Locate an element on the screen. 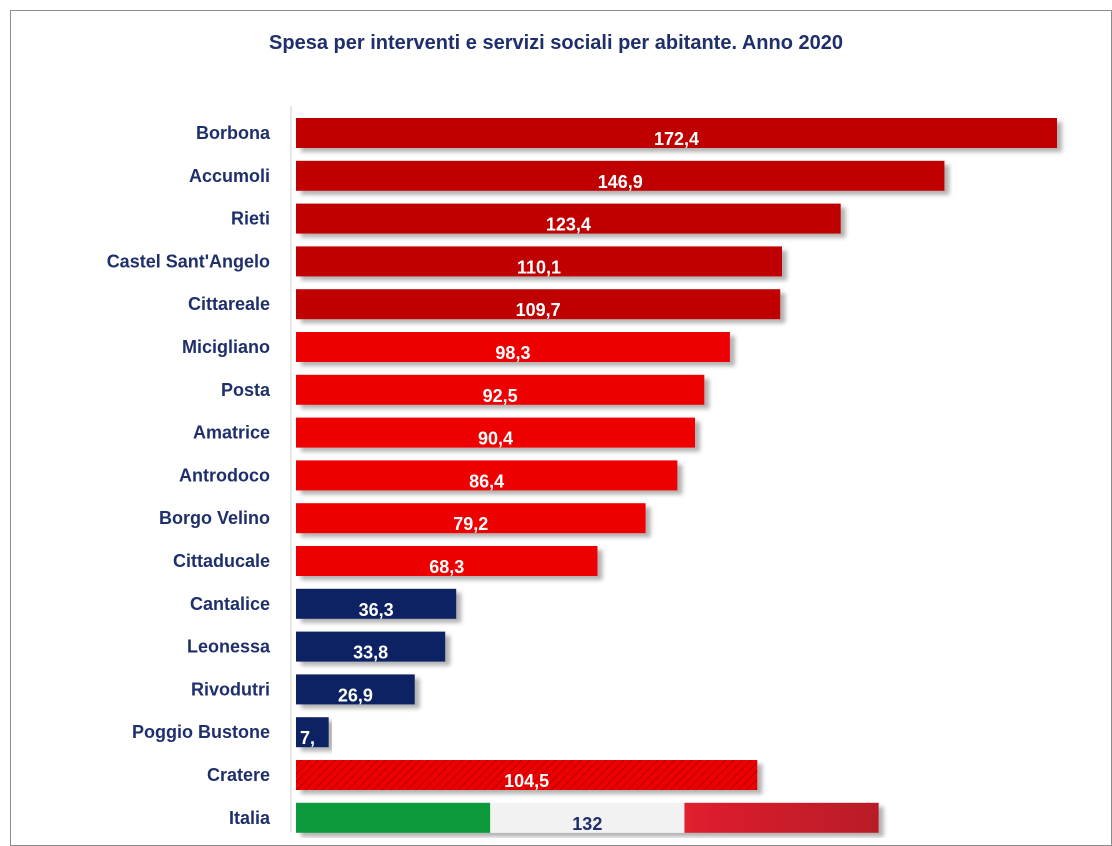  value-label-cantalice: 36,3 is located at coordinates (376, 610).